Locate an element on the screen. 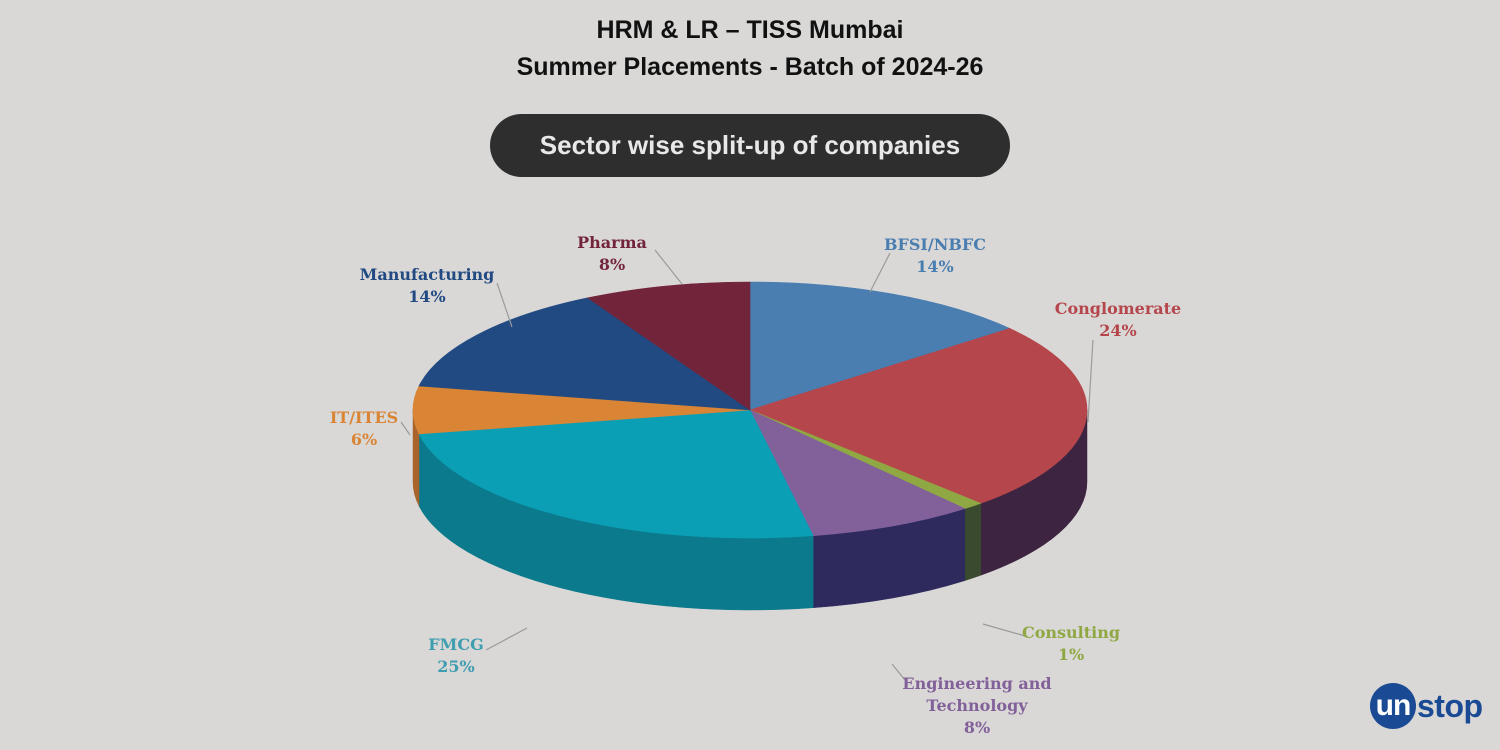 The image size is (1500, 750). leader-line-pharma is located at coordinates (668, 267).